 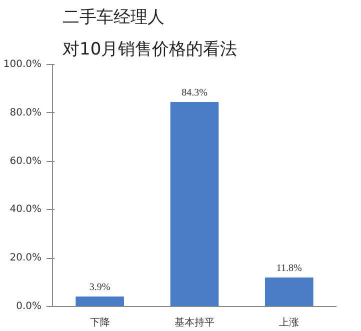 I want to click on x-tick-label: 下降, so click(x=100, y=322).